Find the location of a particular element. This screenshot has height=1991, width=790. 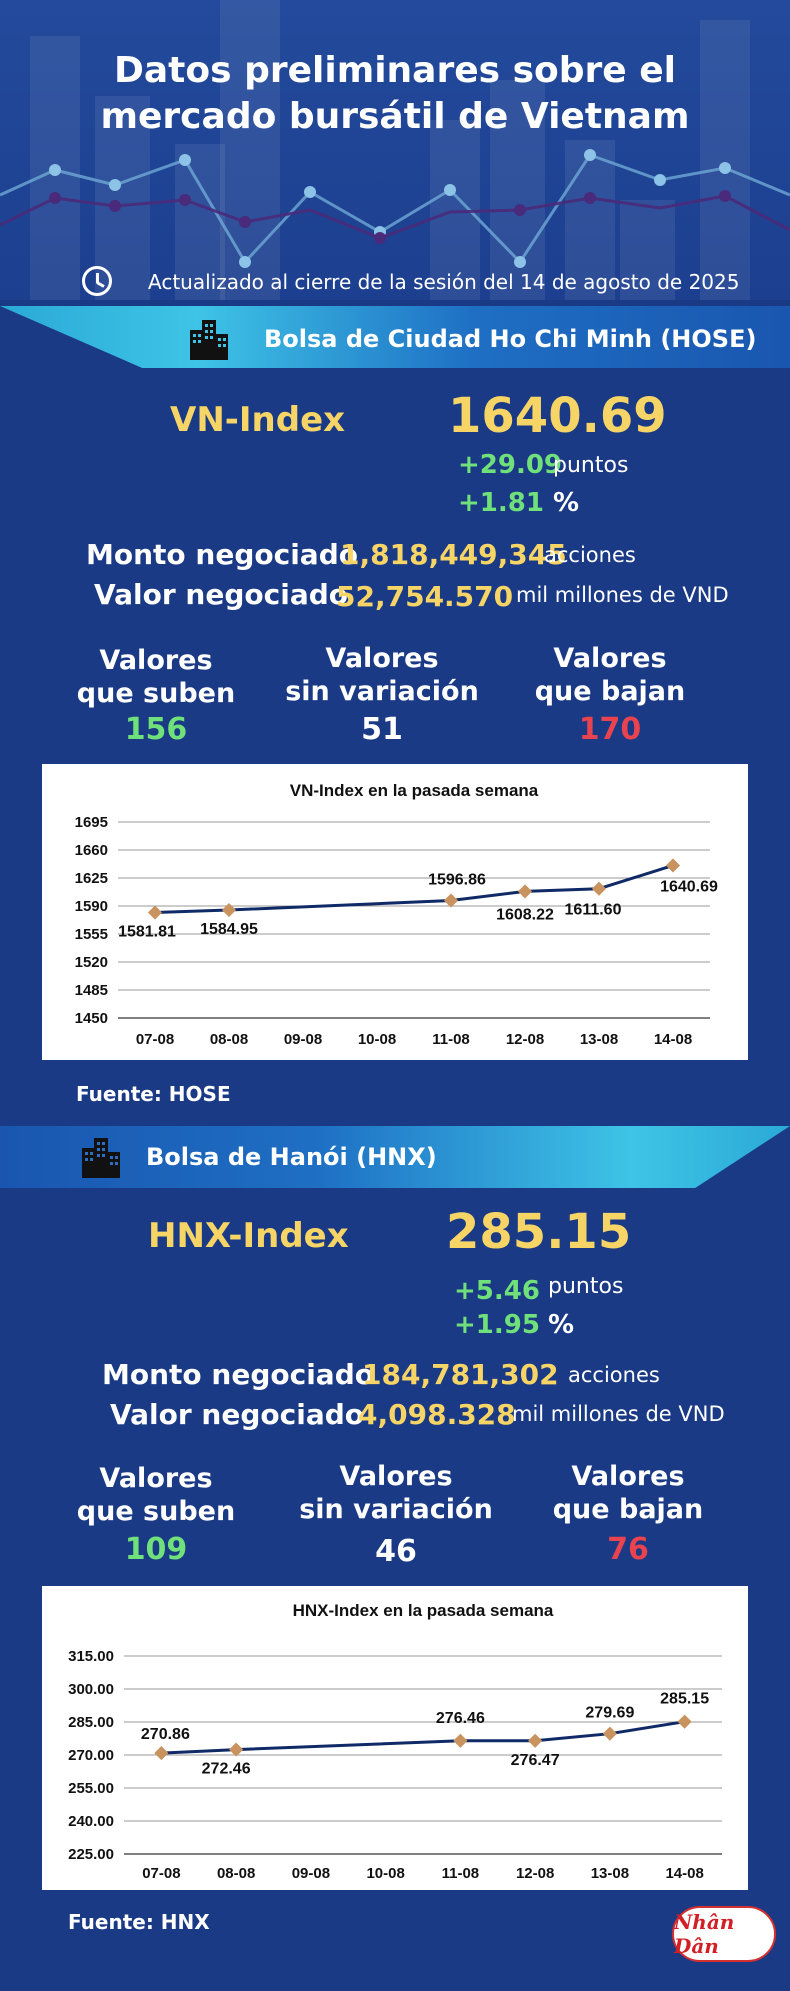

hose-down-count: 170 is located at coordinates (610, 729).